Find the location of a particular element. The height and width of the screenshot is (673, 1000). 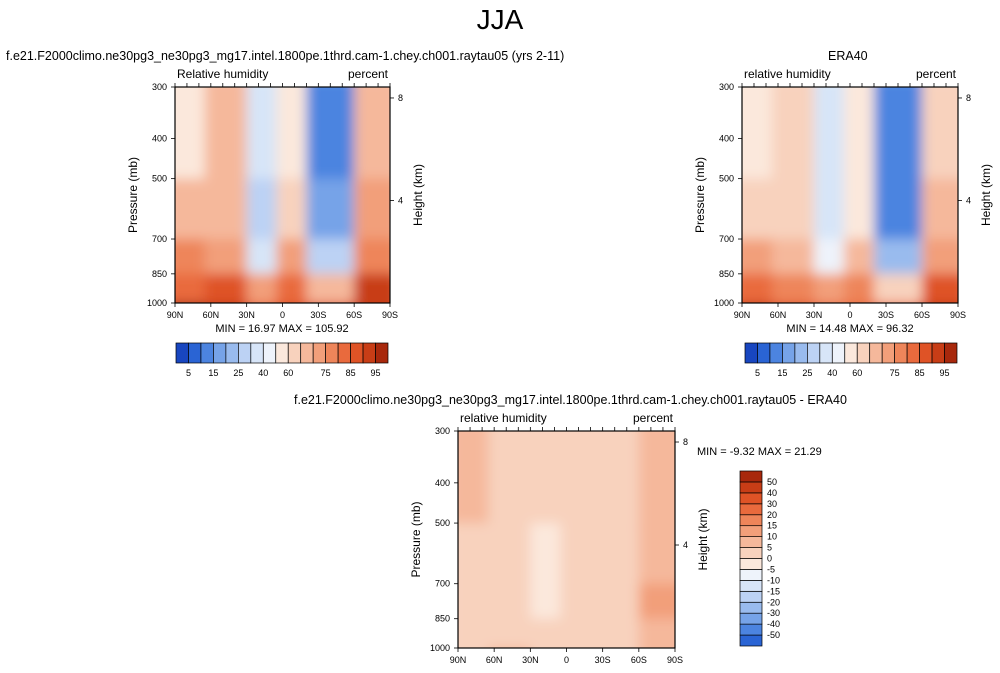

obs-y-tick-label: 700 is located at coordinates (726, 239).